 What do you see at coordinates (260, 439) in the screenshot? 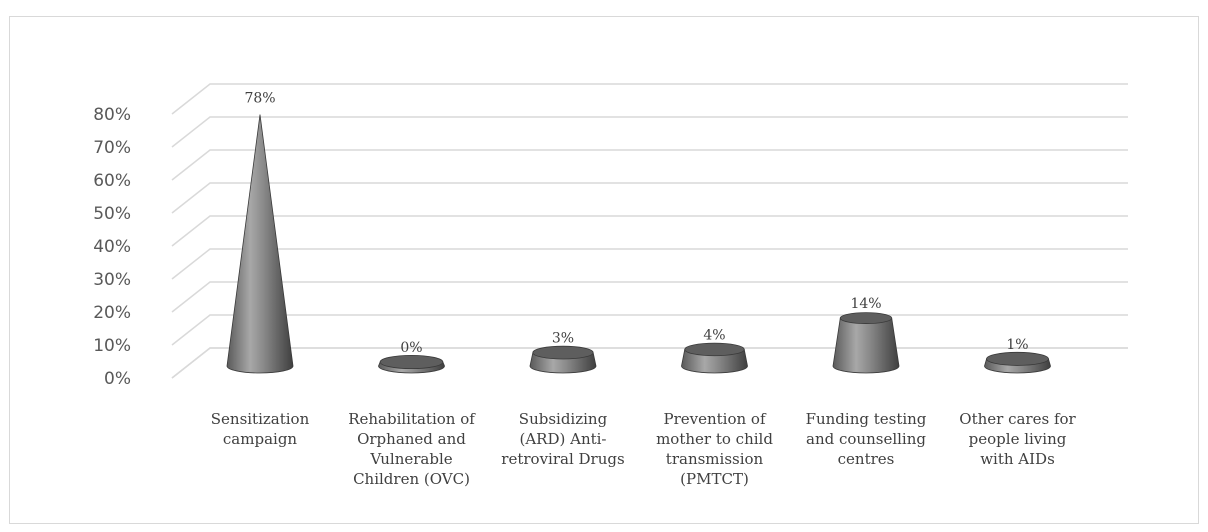
I see `category-label-line: campaign` at bounding box center [260, 439].